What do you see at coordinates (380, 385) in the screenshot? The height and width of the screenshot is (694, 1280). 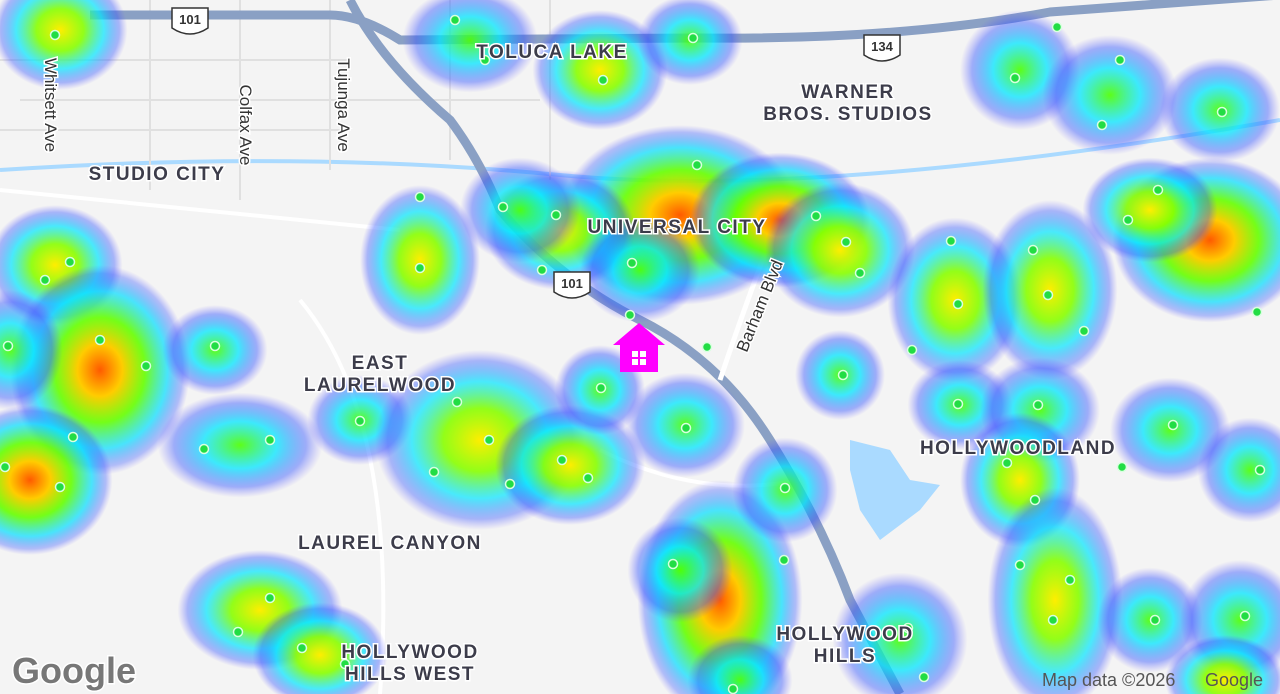 I see `place-label: LAURELWOOD` at bounding box center [380, 385].